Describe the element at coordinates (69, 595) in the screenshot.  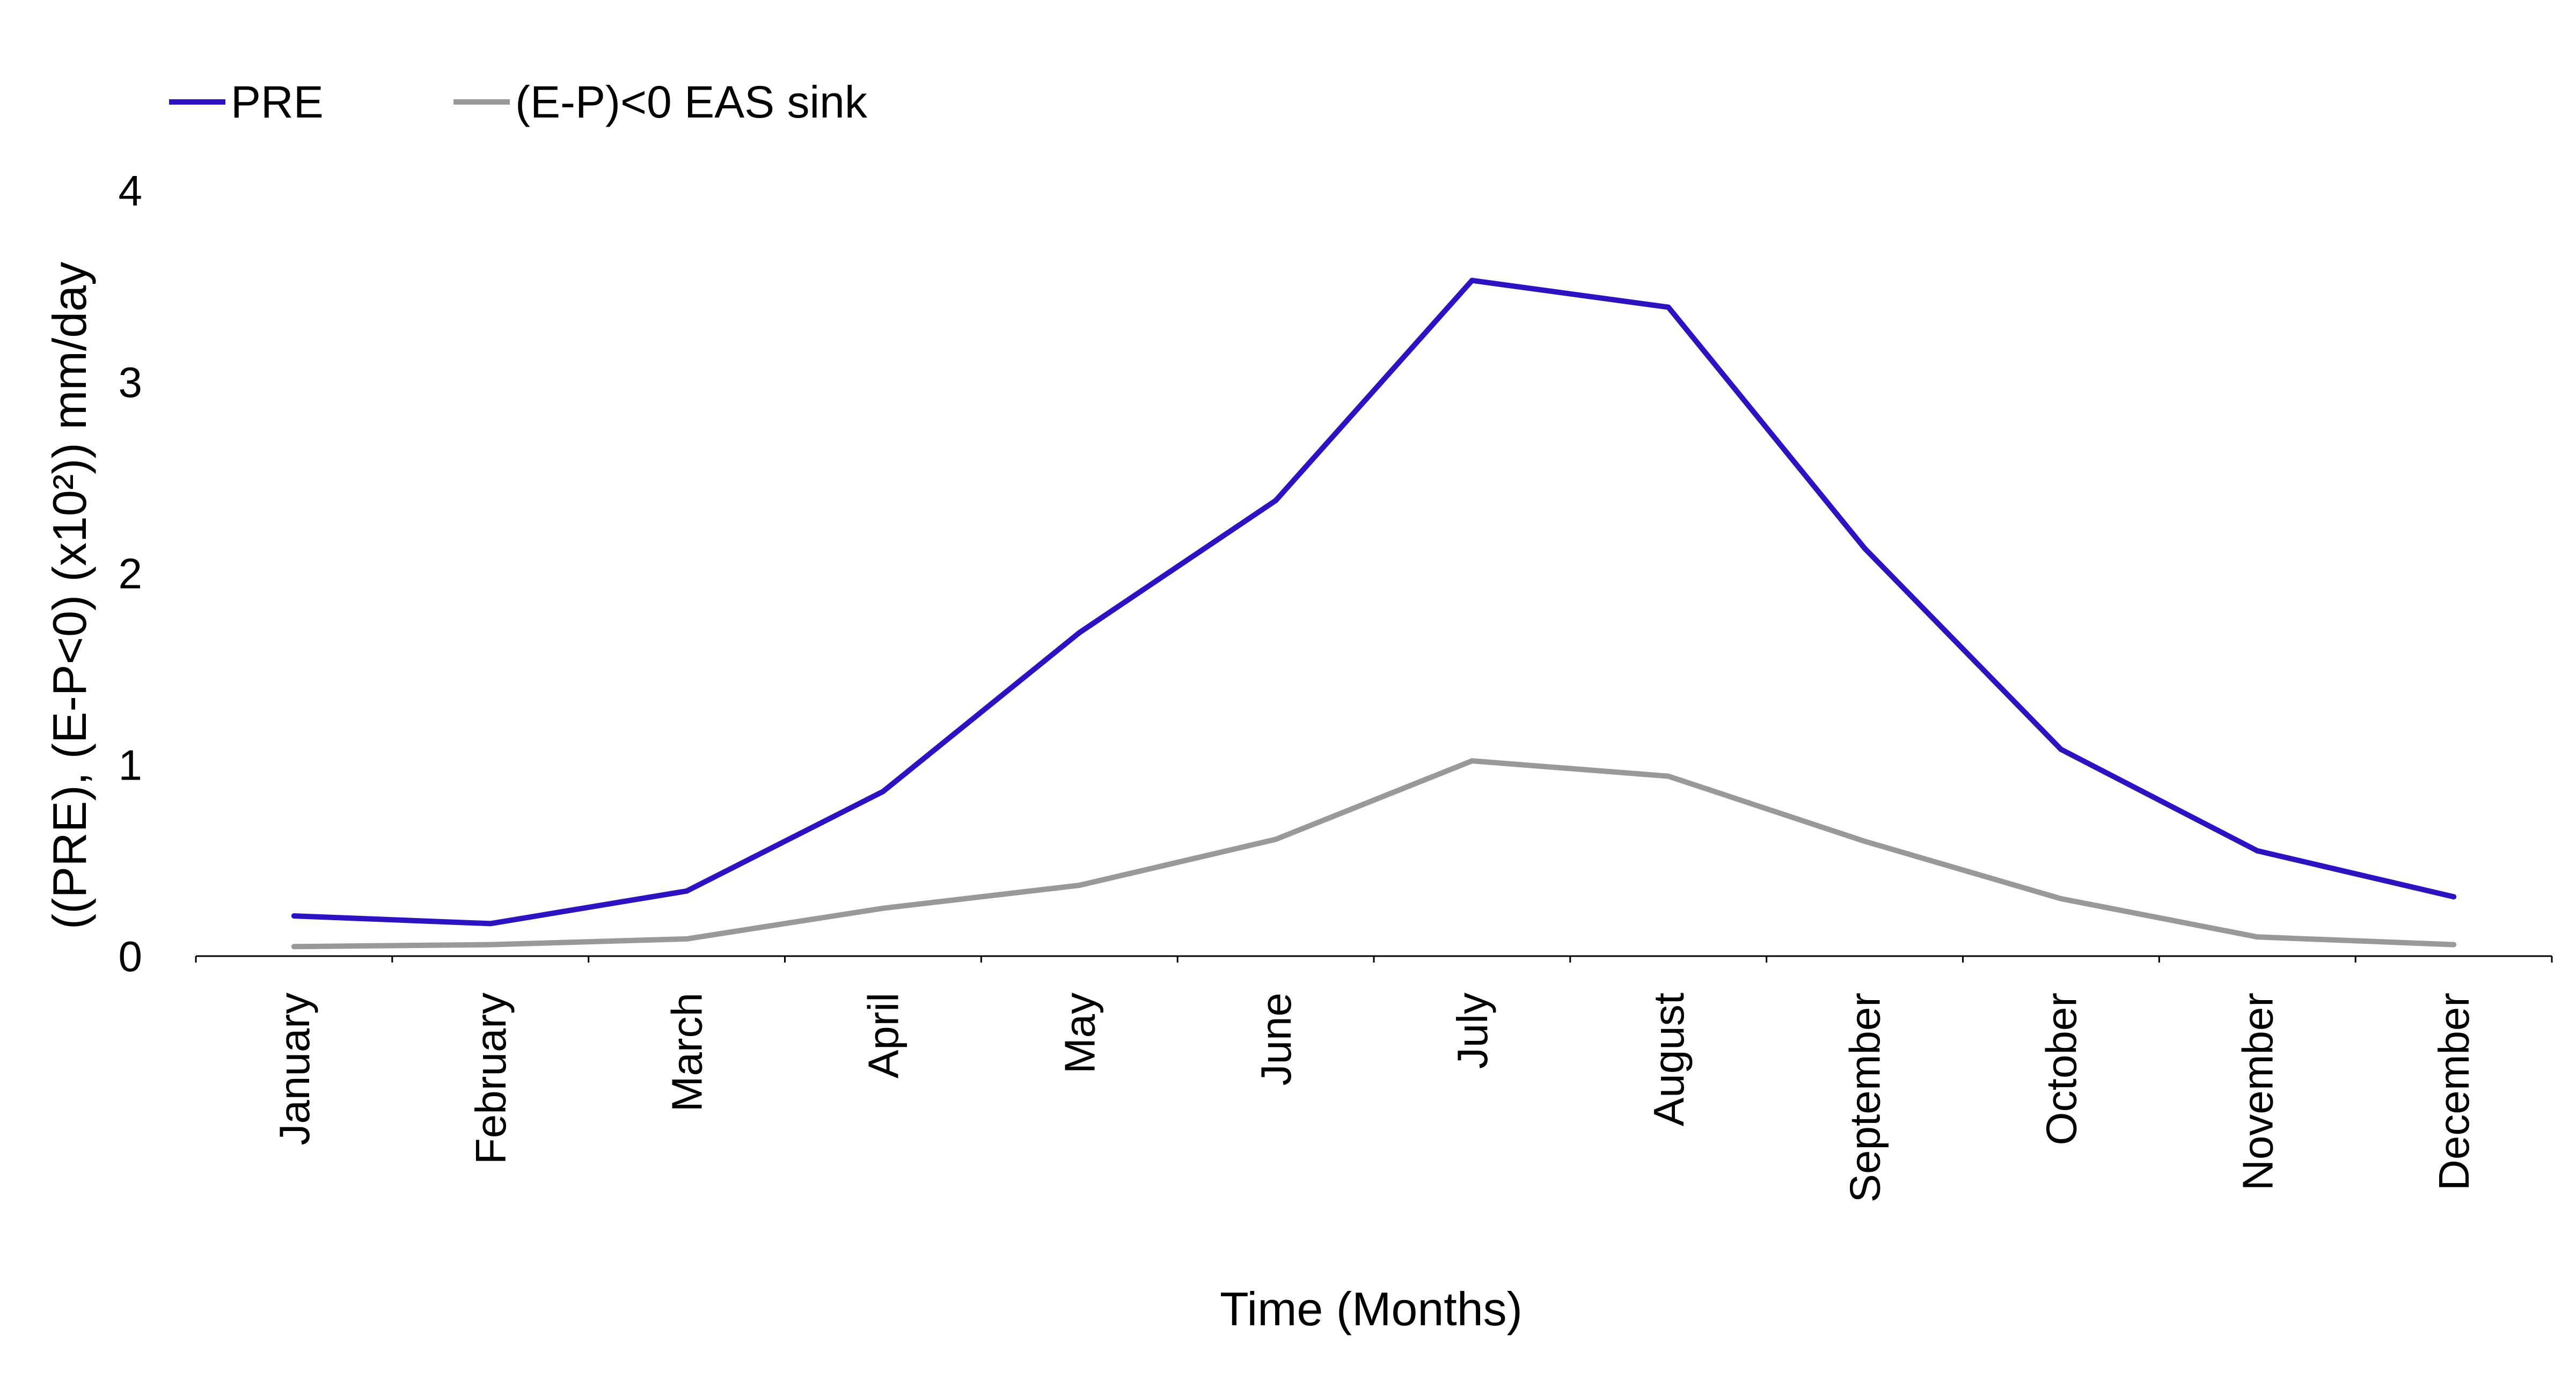
I see `y-axis-title: ((PRE), (E-P<0) (x10²)) mm/day` at that location.